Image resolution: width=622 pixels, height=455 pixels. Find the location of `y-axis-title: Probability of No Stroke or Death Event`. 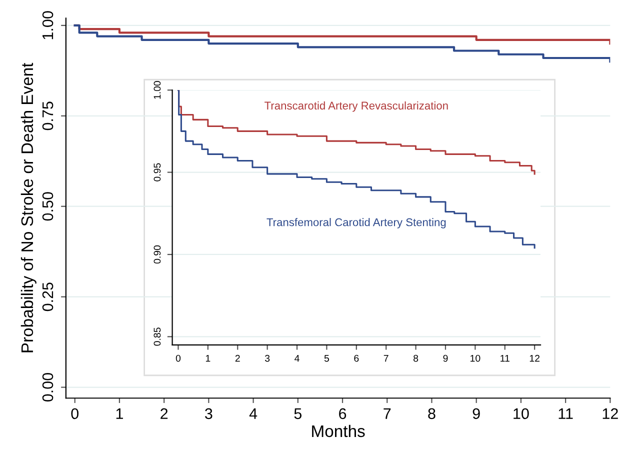

y-axis-title: Probability of No Stroke or Death Event is located at coordinates (28, 207).